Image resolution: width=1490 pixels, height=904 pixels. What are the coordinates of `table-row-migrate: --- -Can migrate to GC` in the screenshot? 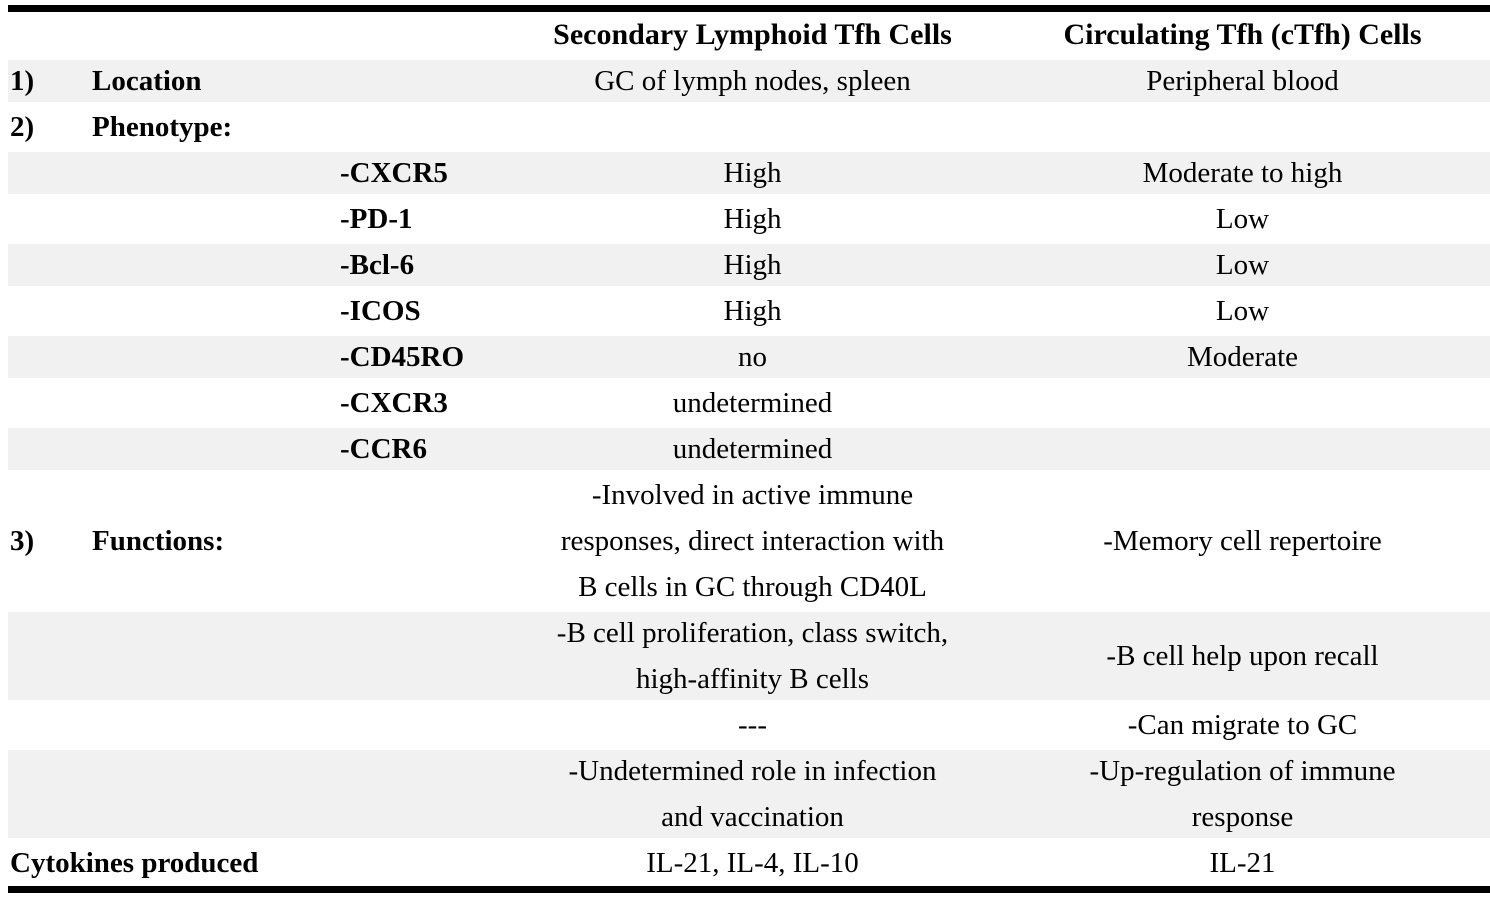 It's located at (749, 725).